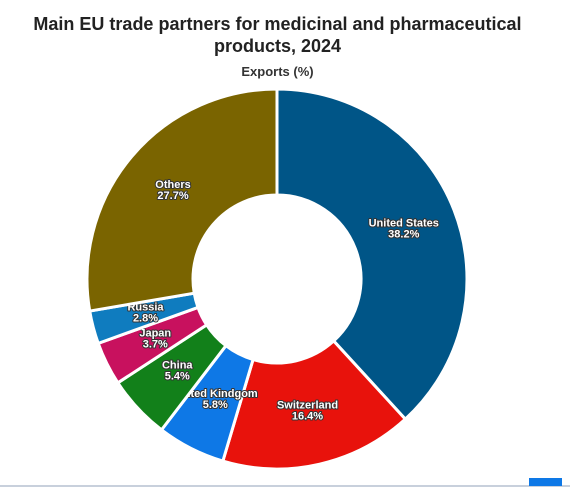  What do you see at coordinates (545, 482) in the screenshot?
I see `corner-tab` at bounding box center [545, 482].